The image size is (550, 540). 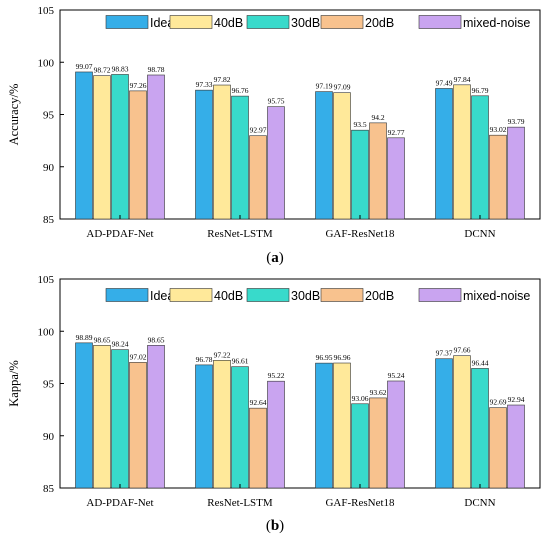 What do you see at coordinates (258, 130) in the screenshot?
I see `data-label: 92.97` at bounding box center [258, 130].